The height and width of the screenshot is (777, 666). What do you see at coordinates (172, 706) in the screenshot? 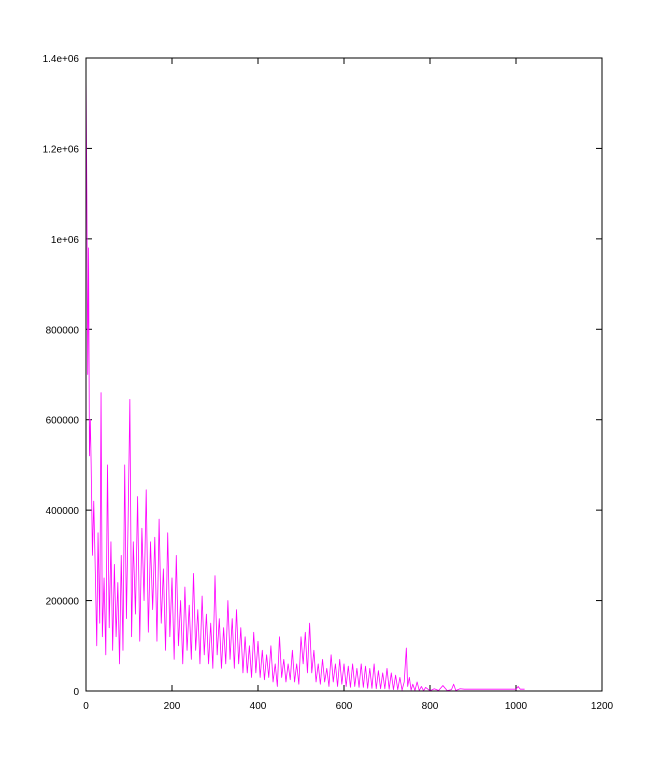
I see `x-tick-label: 200` at bounding box center [172, 706].